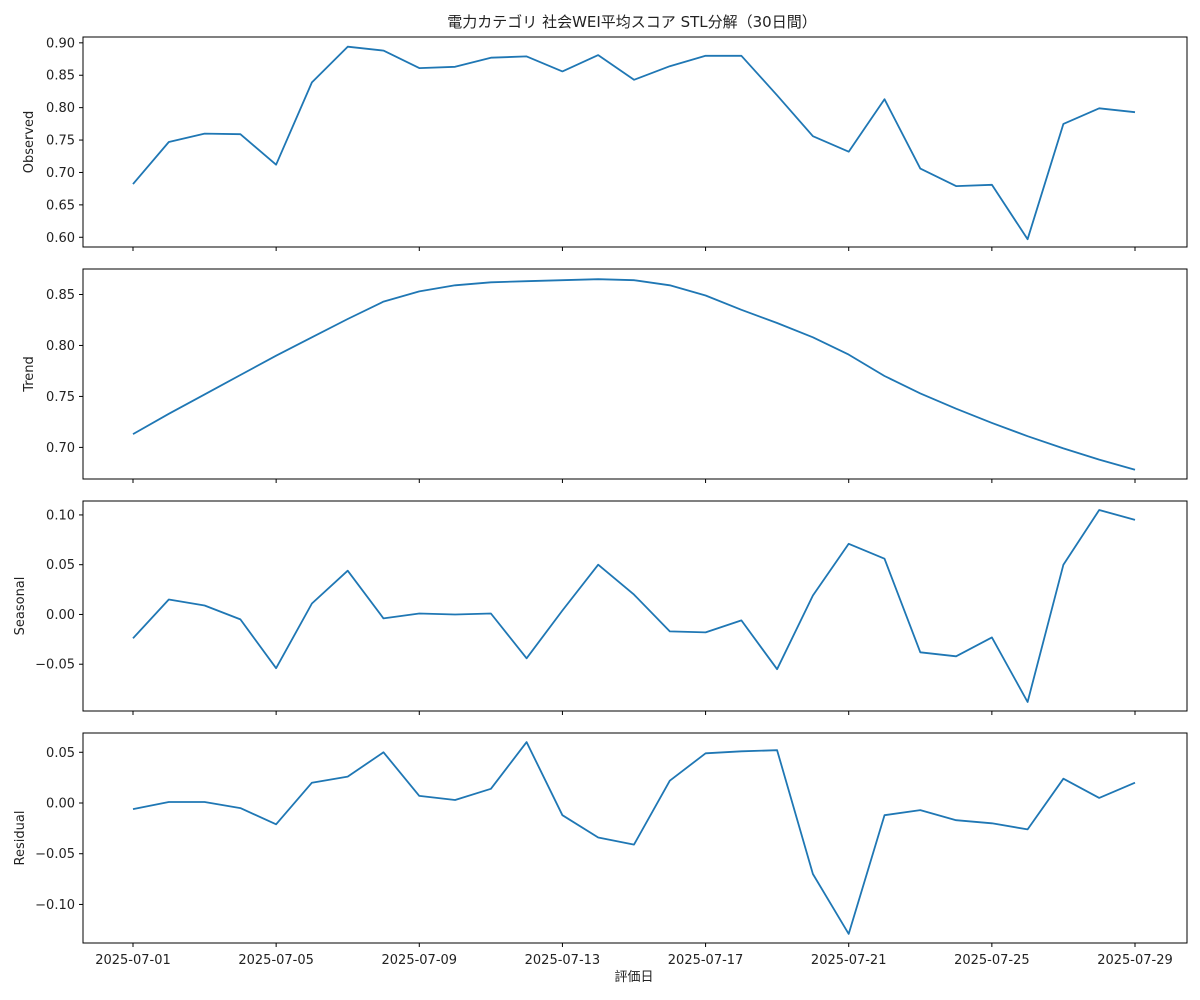  I want to click on y-tick-label: 0.60, so click(60, 238).